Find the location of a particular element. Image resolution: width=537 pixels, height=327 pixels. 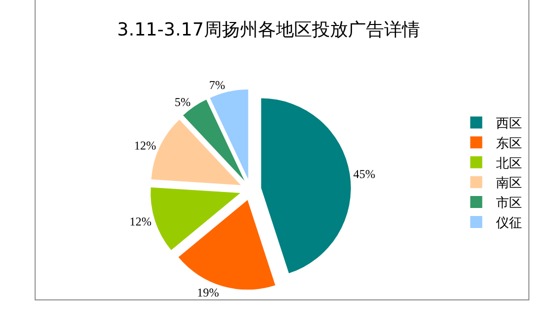

legend-label: 南区 is located at coordinates (509, 184).